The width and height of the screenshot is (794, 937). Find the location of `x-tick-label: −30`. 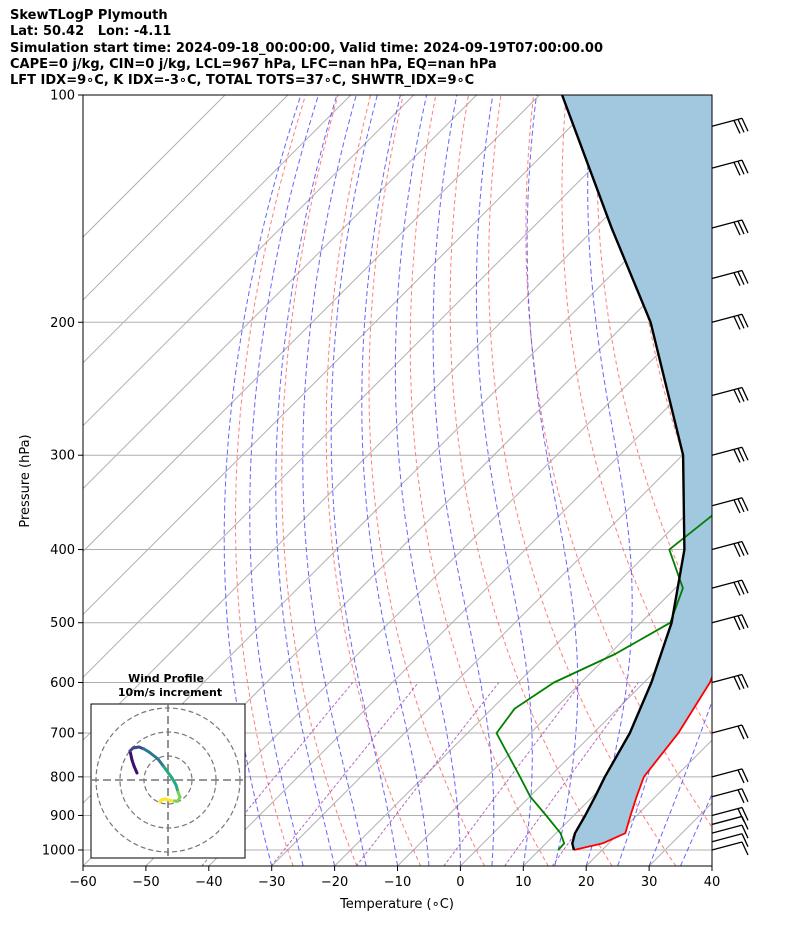

x-tick-label: −30 is located at coordinates (271, 882).